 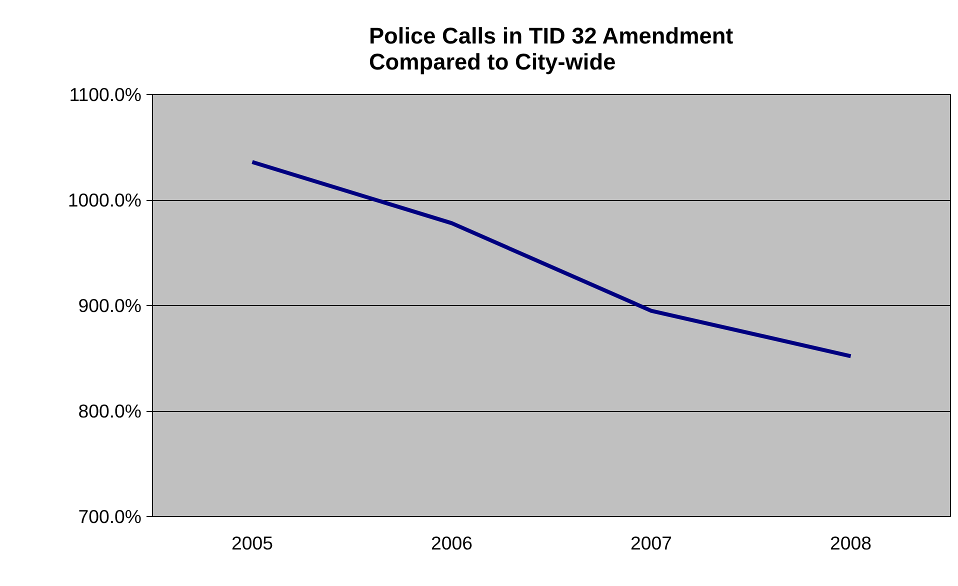 I want to click on y-tick-label: 1100.0%, so click(x=105, y=94).